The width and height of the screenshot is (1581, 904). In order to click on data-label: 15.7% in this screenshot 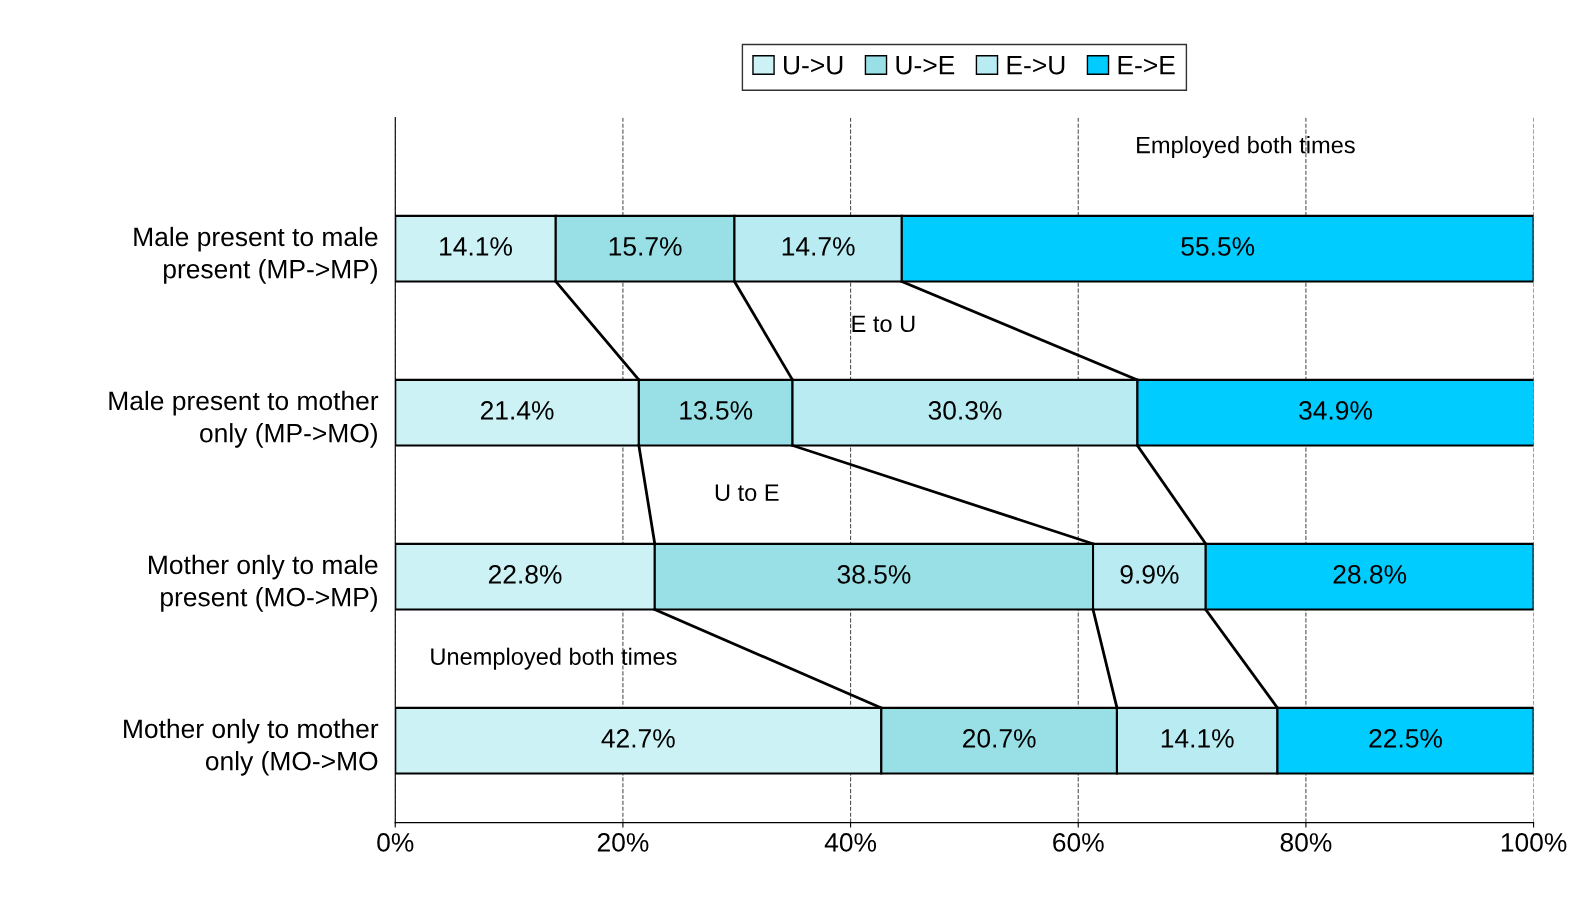, I will do `click(645, 246)`.